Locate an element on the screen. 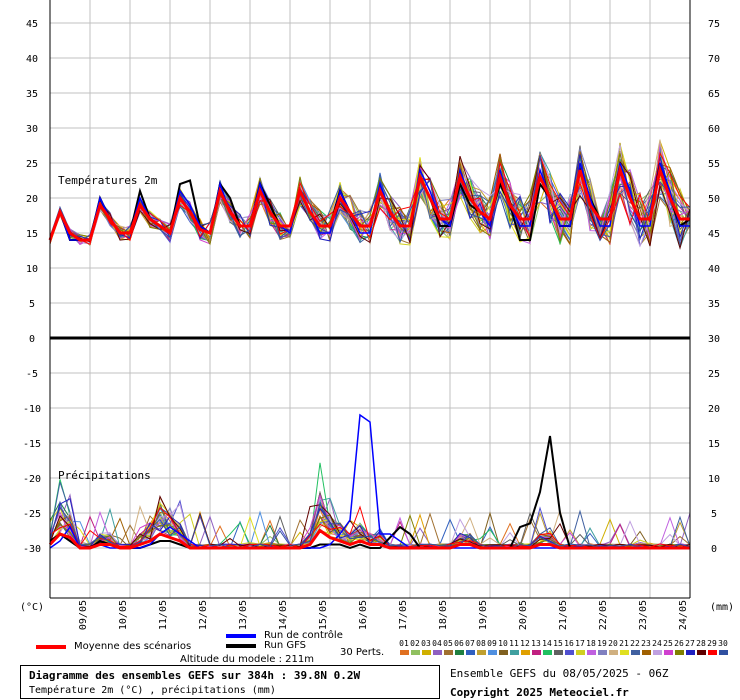 The image size is (740, 700). member-number: 10 is located at coordinates (503, 643).